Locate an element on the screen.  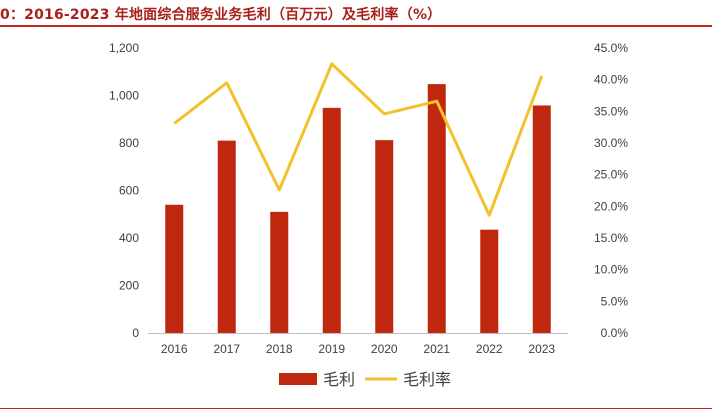
title-rule is located at coordinates (356, 26).